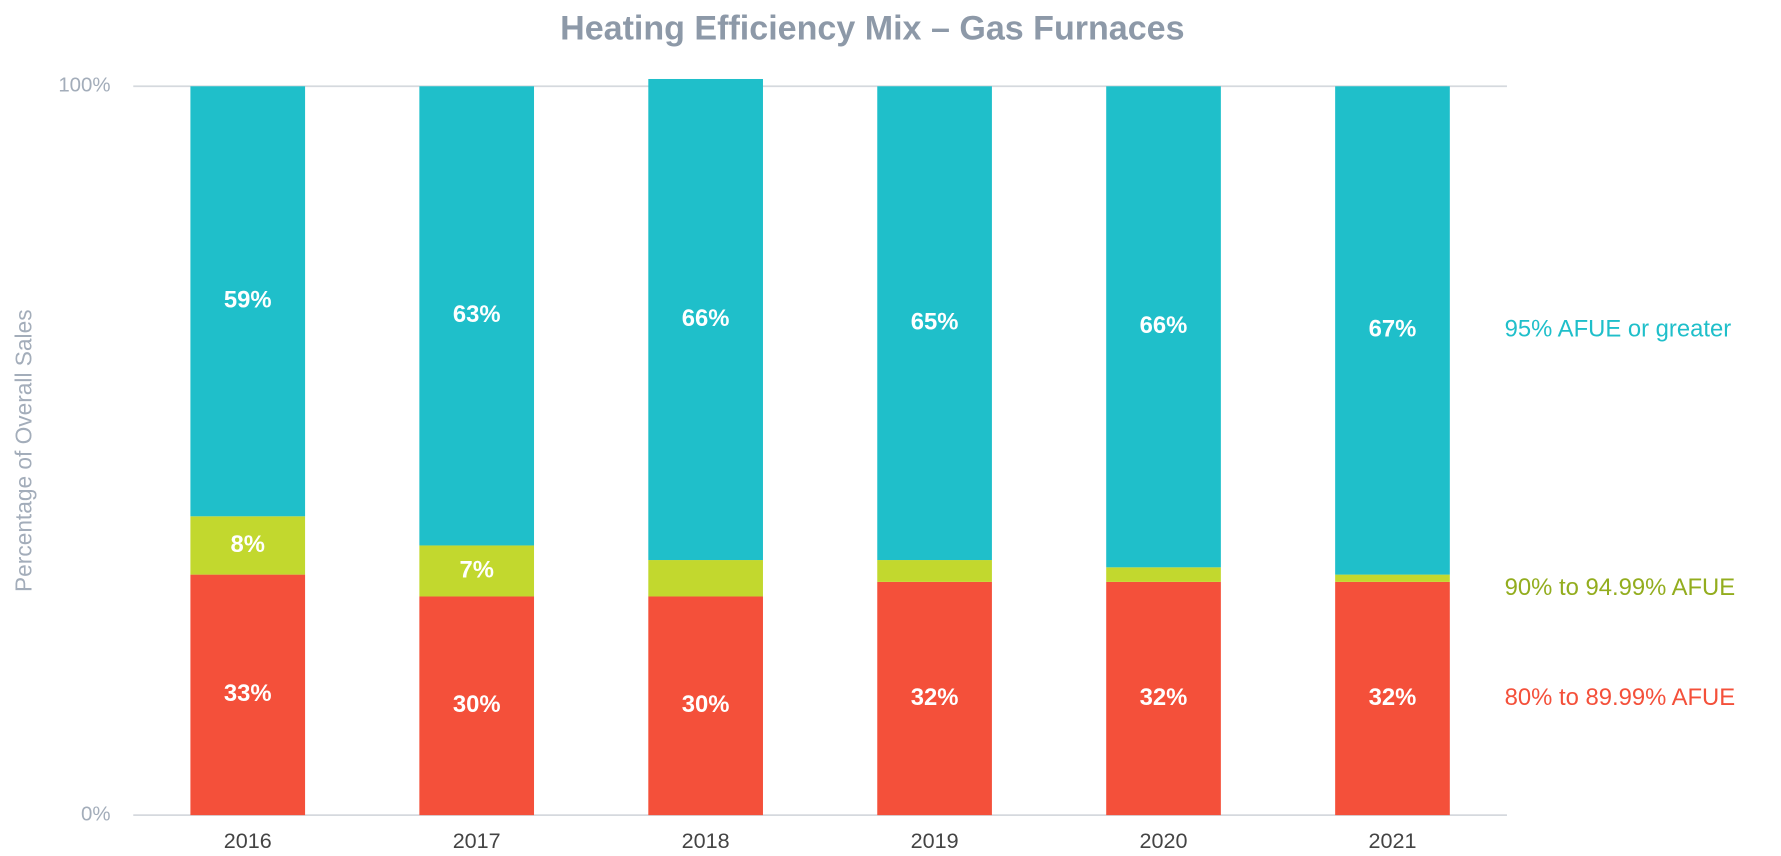 The image size is (1781, 856). What do you see at coordinates (23, 450) in the screenshot?
I see `y-axis-label: Percentage of Overall Sales` at bounding box center [23, 450].